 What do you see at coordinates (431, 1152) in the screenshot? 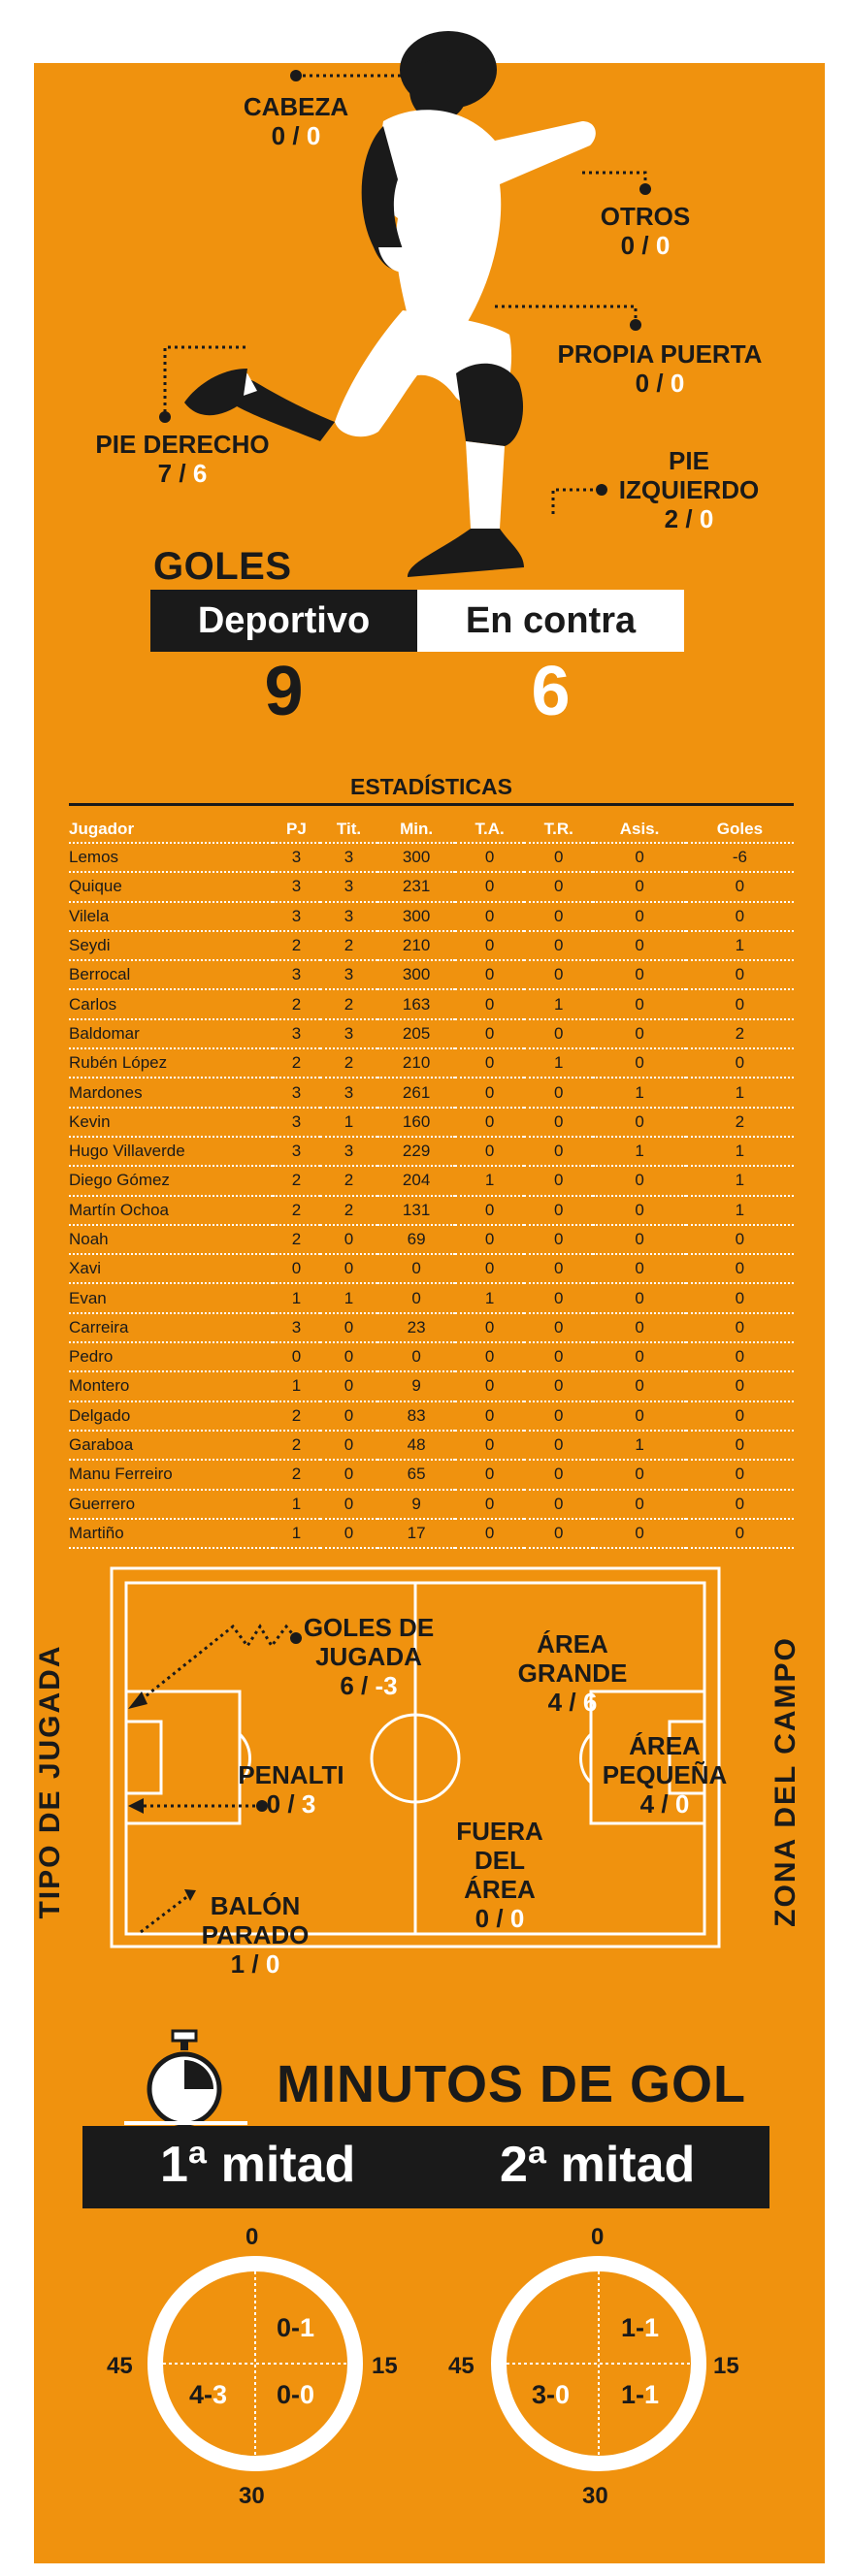
I see `table-row: Hugo Villaverde 3 3 229 0 0 1 1` at bounding box center [431, 1152].